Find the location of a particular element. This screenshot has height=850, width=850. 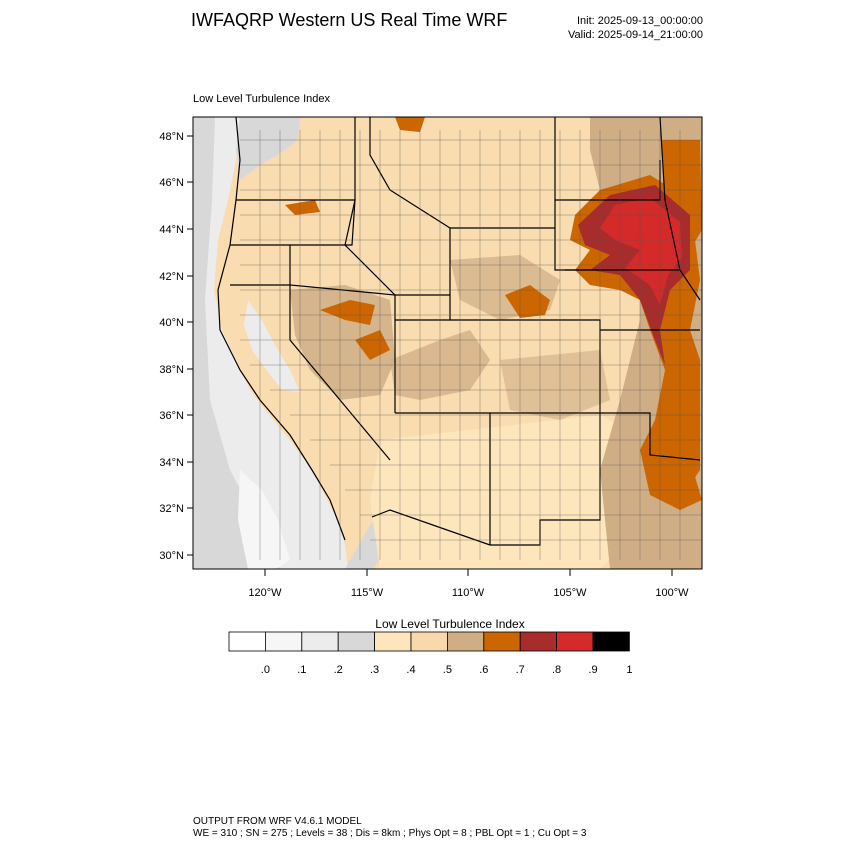

colorbar-label: .5 is located at coordinates (447, 670).